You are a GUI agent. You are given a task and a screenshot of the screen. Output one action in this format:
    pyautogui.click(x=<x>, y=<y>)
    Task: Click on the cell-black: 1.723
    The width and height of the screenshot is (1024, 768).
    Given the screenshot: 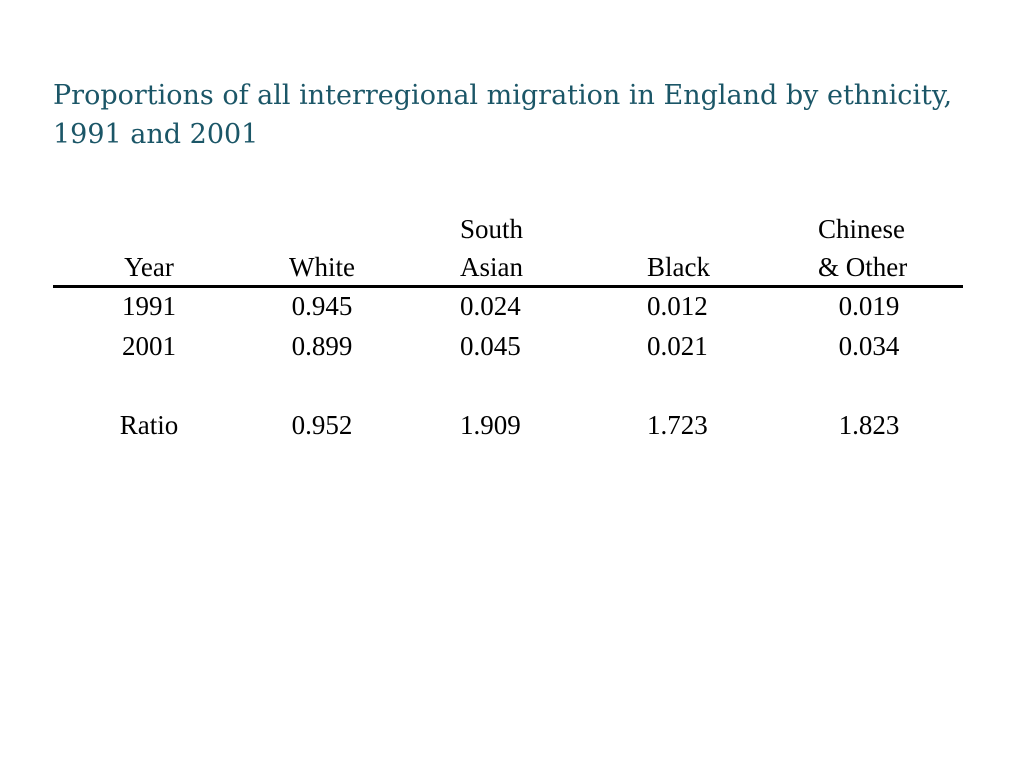 What is the action you would take?
    pyautogui.click(x=677, y=425)
    